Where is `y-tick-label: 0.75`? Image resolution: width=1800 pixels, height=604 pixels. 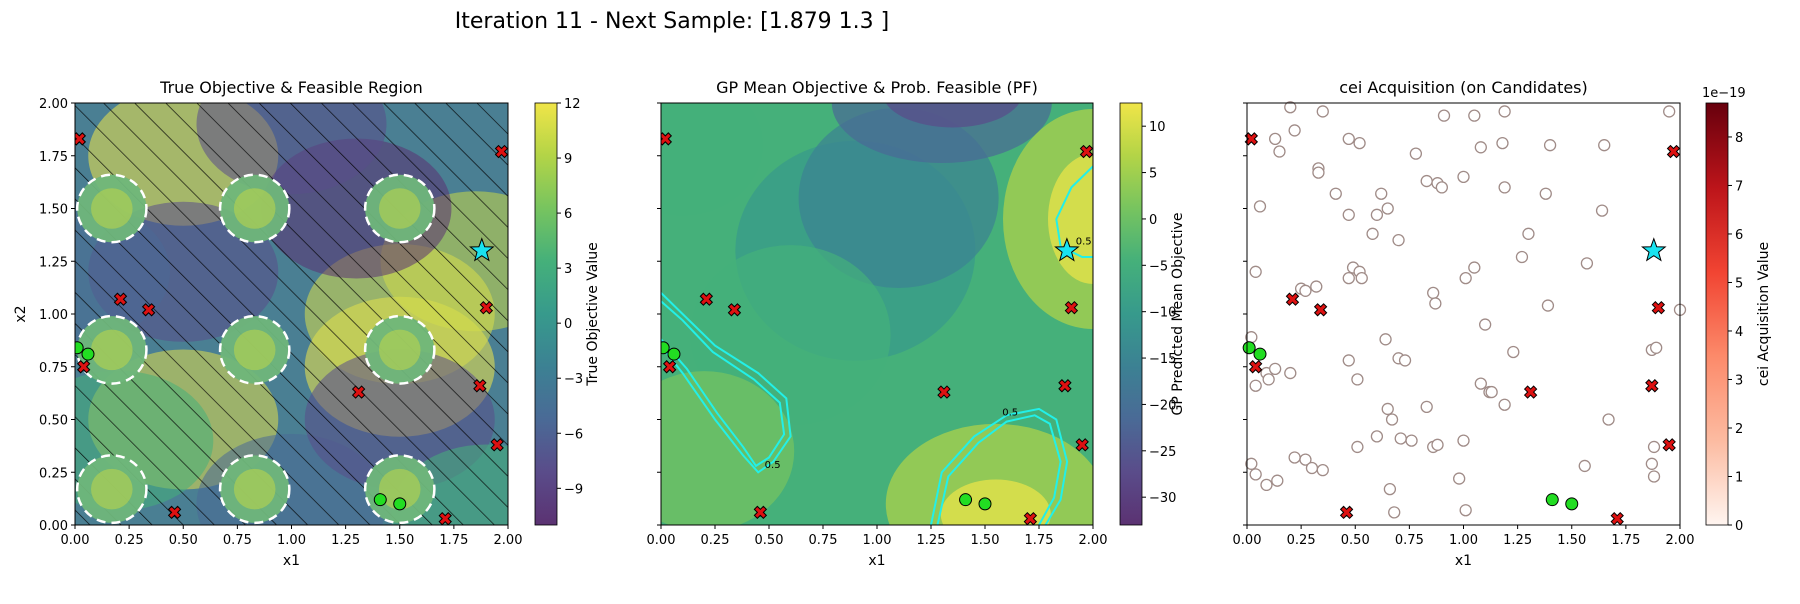
y-tick-label: 0.75 is located at coordinates (53, 368).